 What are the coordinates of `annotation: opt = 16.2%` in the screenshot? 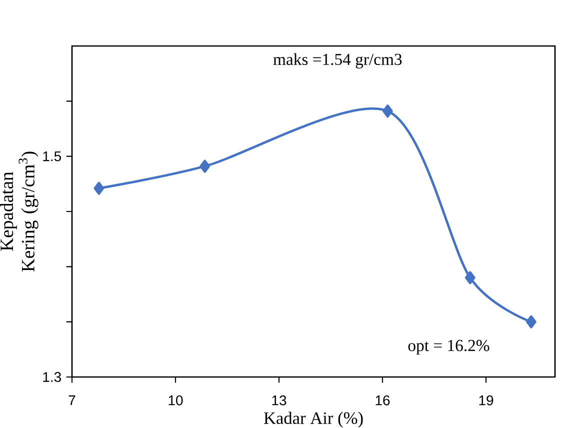 It's located at (449, 347).